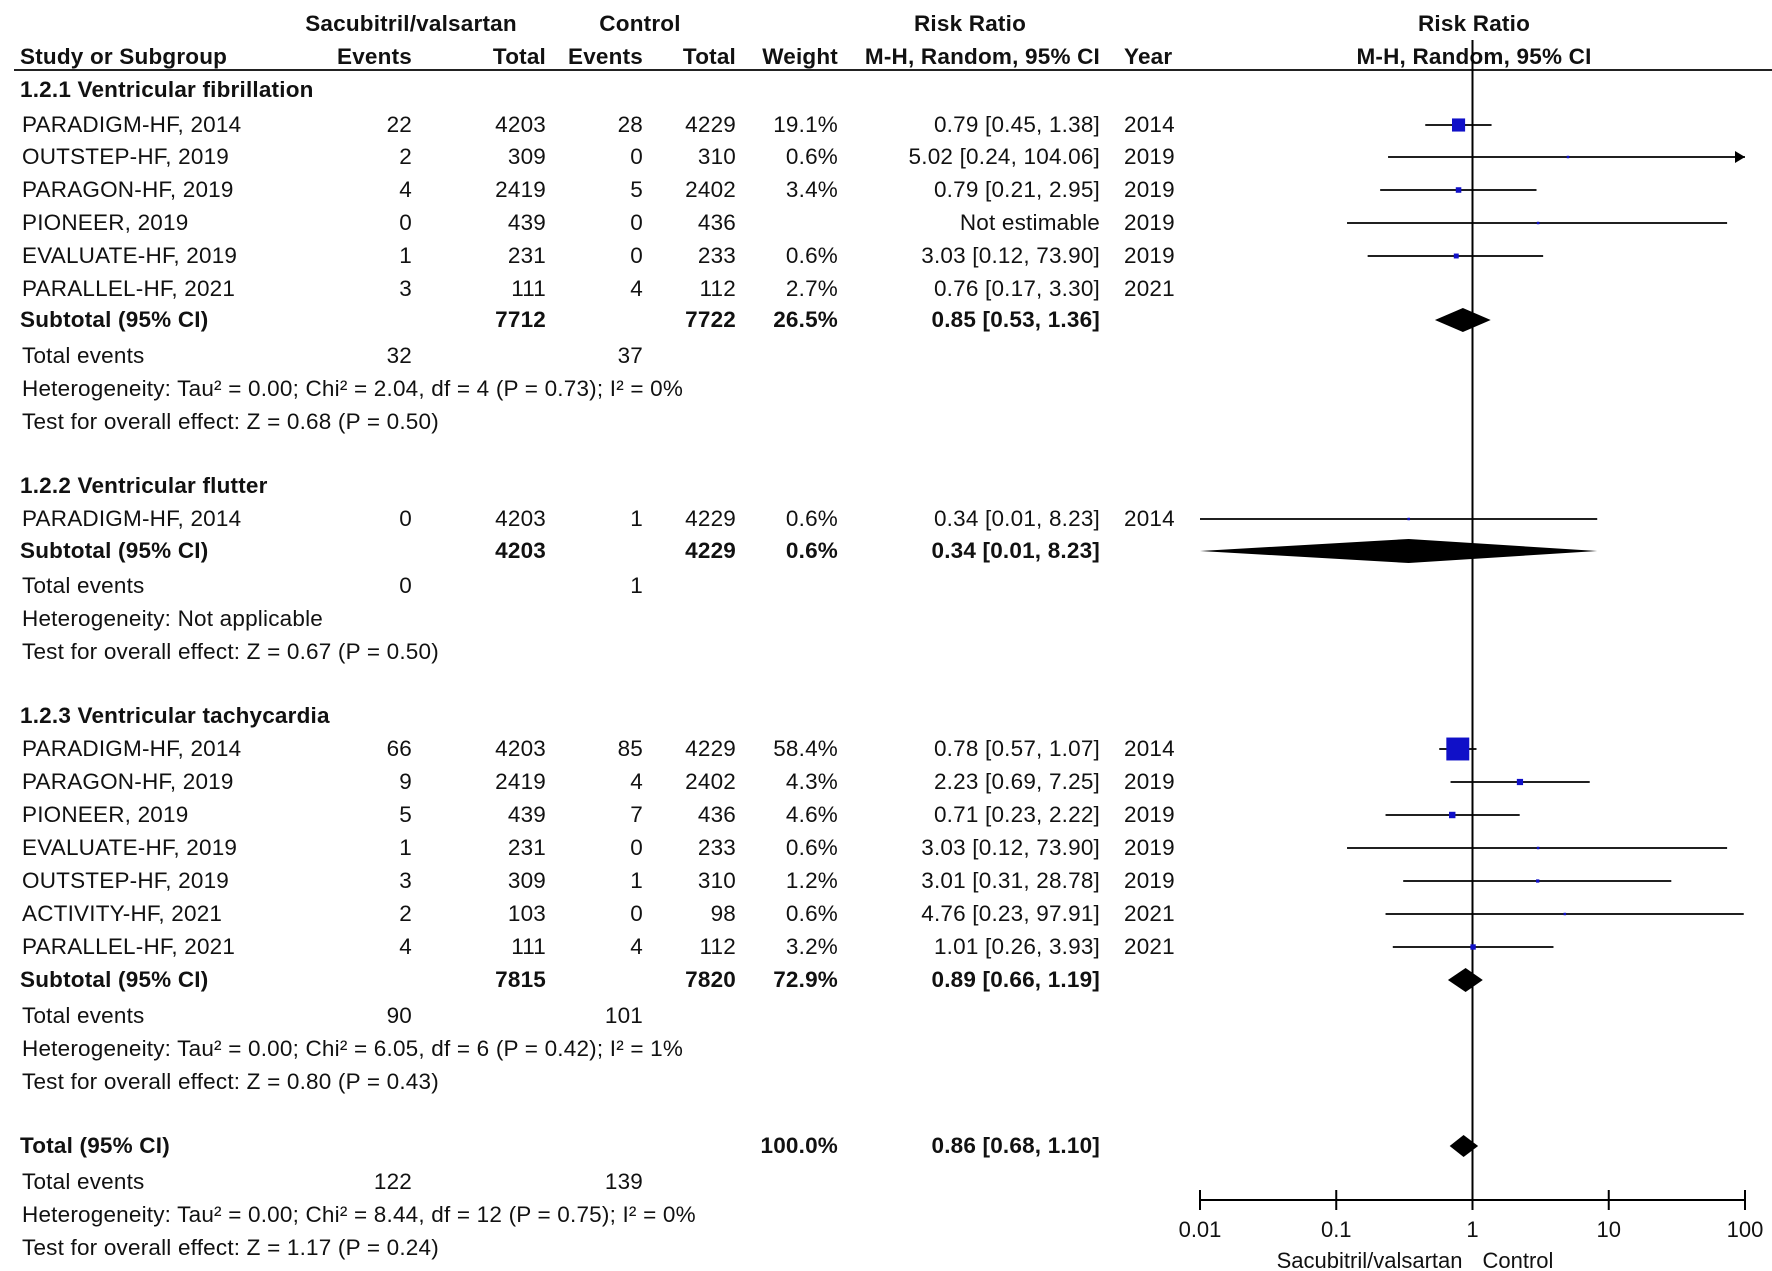 The image size is (1772, 1271). What do you see at coordinates (105, 222) in the screenshot?
I see `study-name: PIONEER, 2019` at bounding box center [105, 222].